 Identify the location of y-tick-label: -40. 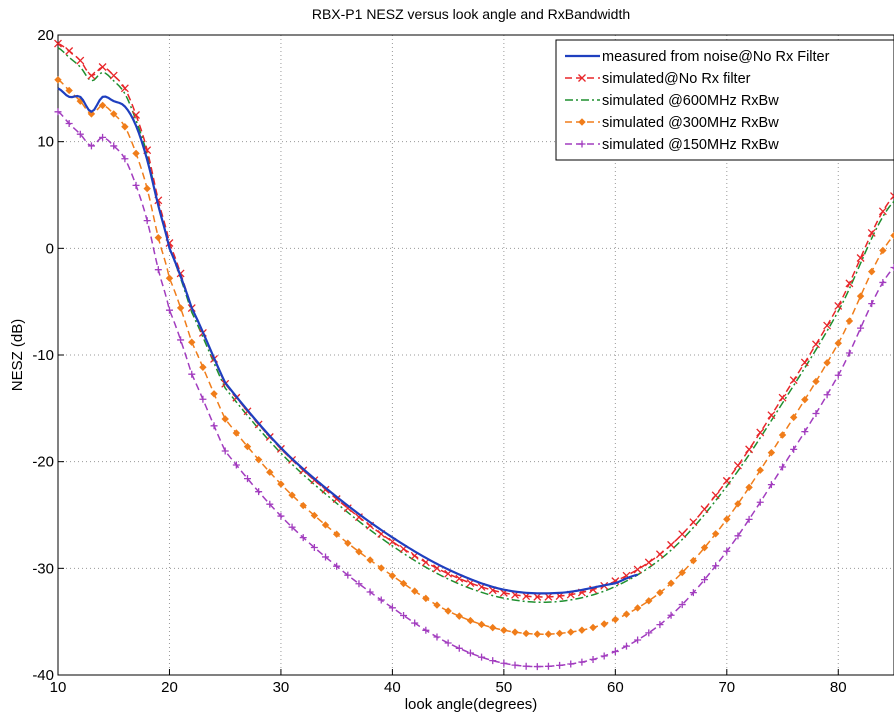
(43, 675).